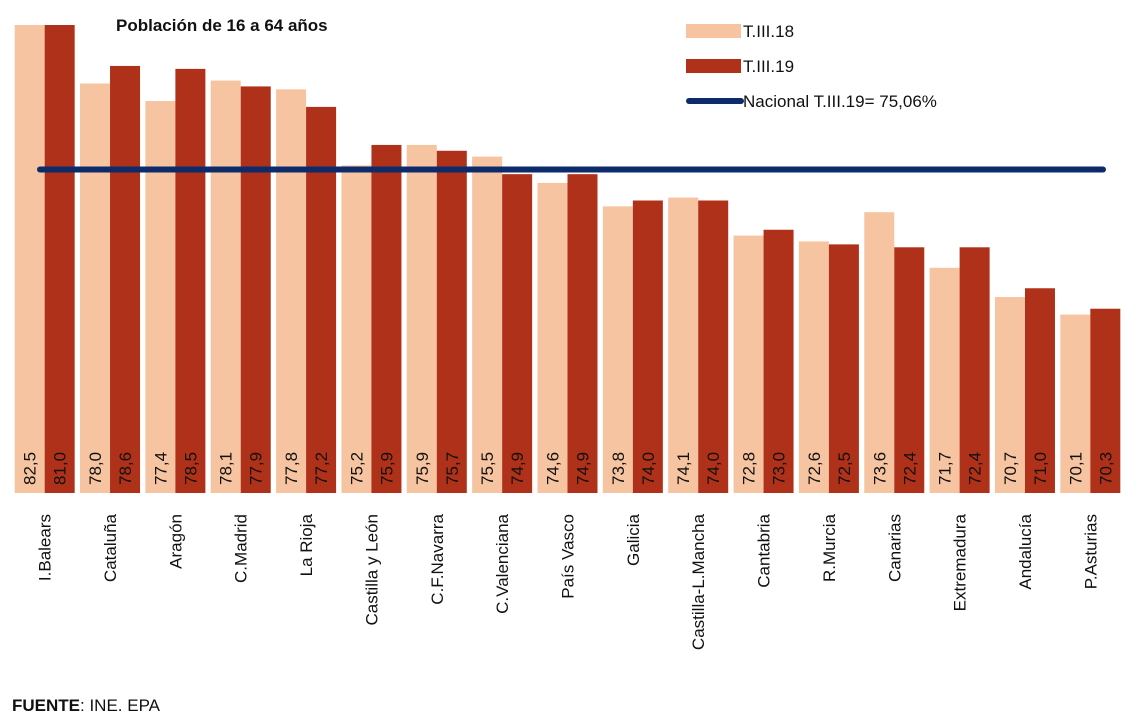  What do you see at coordinates (487, 468) in the screenshot?
I see `value-label: 75,5` at bounding box center [487, 468].